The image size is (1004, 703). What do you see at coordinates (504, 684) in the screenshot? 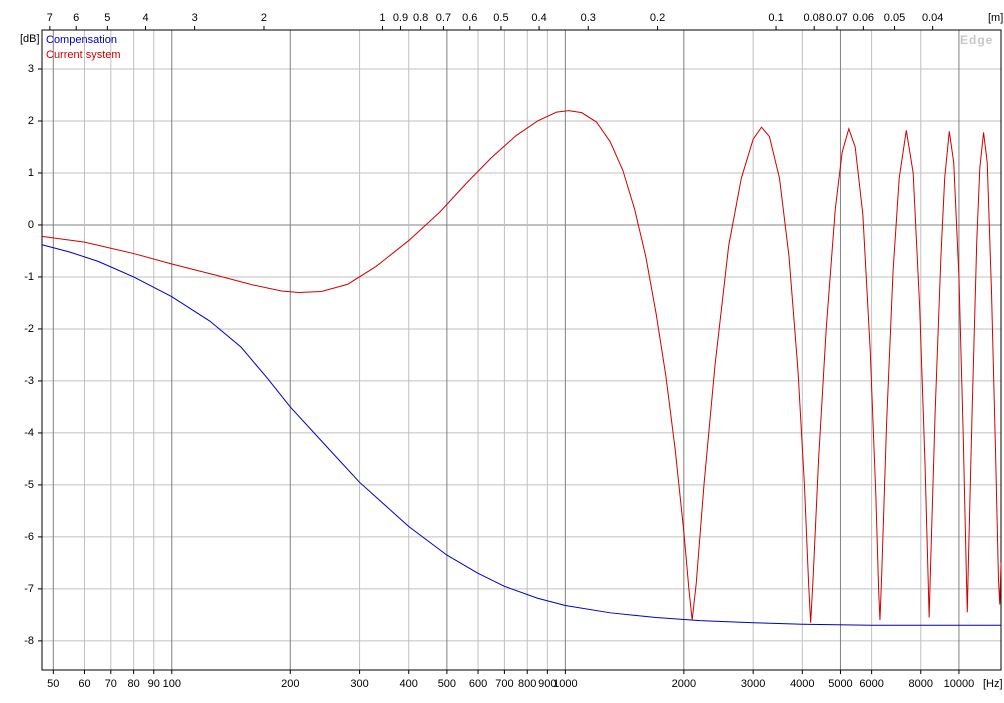
I see `x-tick-label: 700` at bounding box center [504, 684].